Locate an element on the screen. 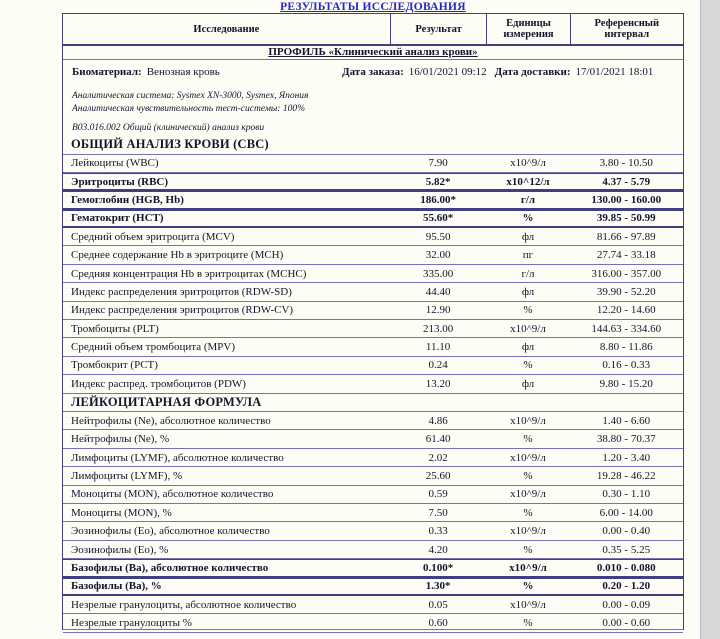 The image size is (720, 639). row-result: 44.40 is located at coordinates (438, 291).